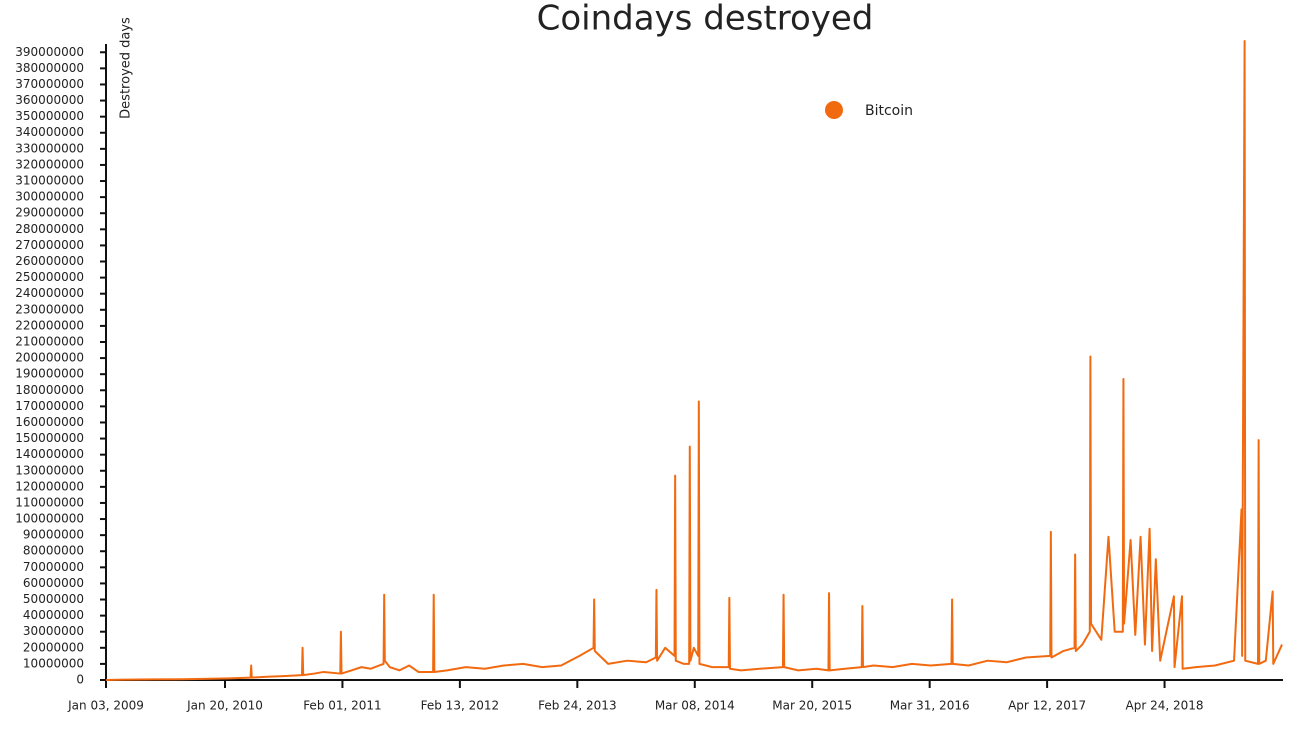 This screenshot has height=740, width=1296. Describe the element at coordinates (49, 470) in the screenshot. I see `y-tick-label: 130000000` at that location.